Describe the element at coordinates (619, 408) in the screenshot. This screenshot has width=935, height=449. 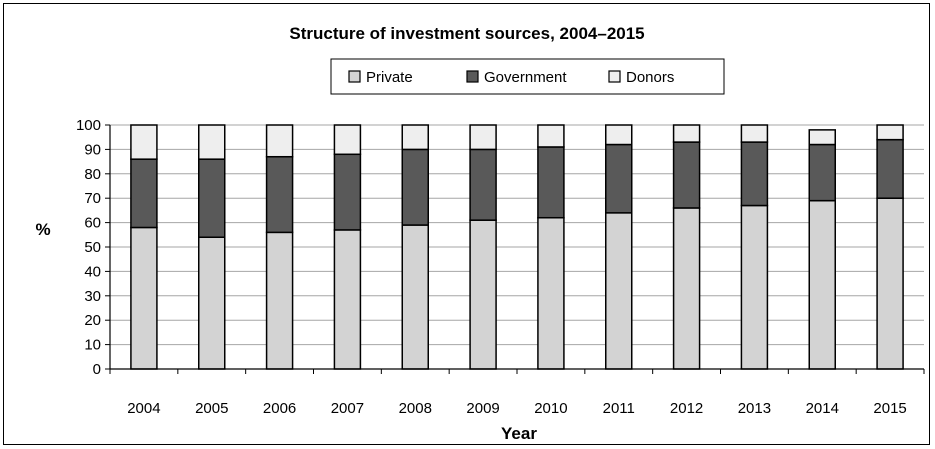
I see `x-tick-label: 2011` at that location.